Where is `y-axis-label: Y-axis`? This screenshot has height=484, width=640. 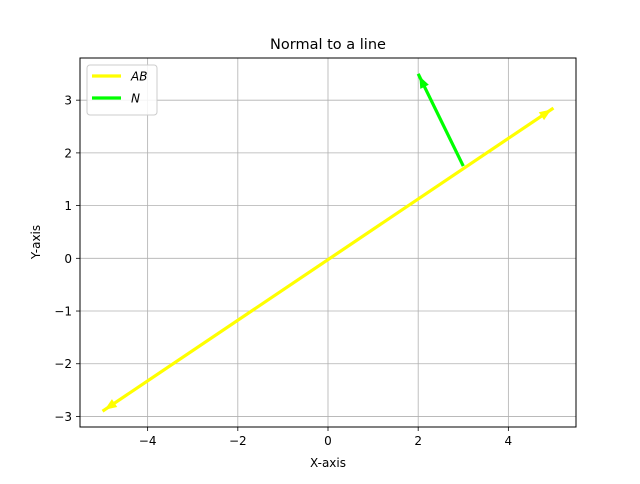
y-axis-label: Y-axis is located at coordinates (36, 242).